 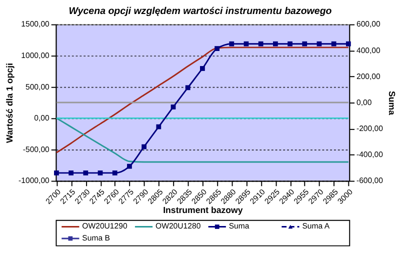 What do you see at coordinates (37, 87) in the screenshot?
I see `y-tick-label: 500,00` at bounding box center [37, 87].